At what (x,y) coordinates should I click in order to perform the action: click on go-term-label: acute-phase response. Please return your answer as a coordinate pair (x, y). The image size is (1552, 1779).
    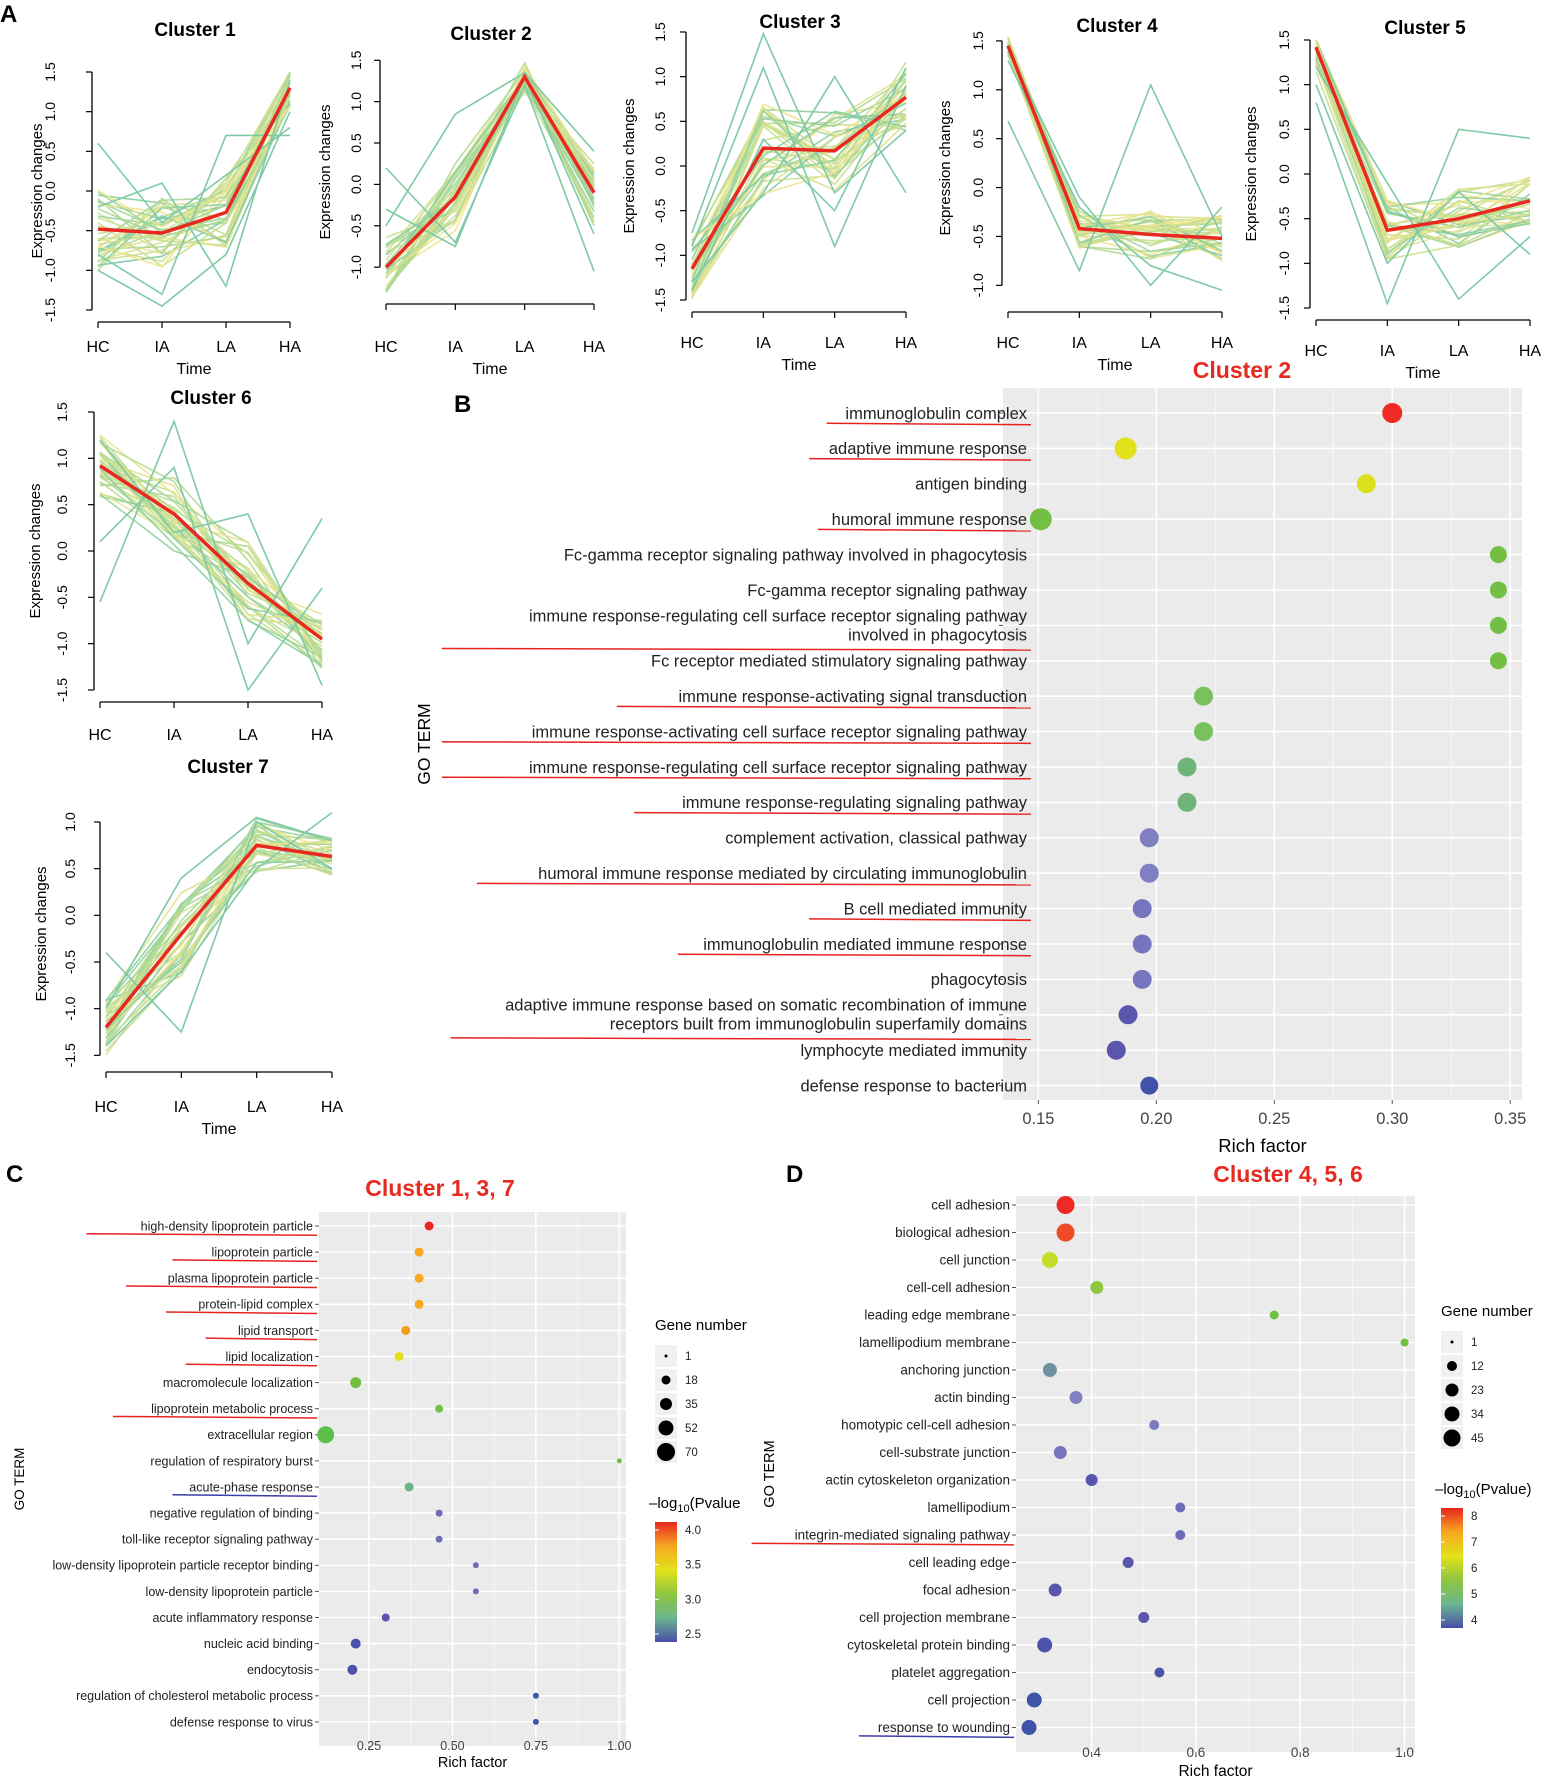
    Looking at the image, I should click on (251, 1487).